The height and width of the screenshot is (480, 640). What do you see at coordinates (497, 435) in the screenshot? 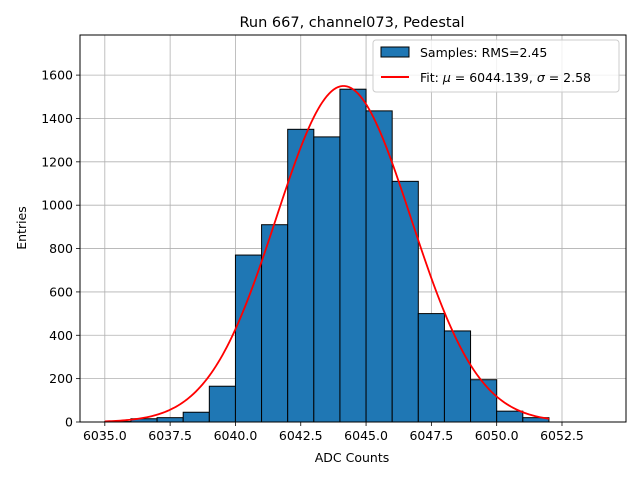
I see `x-tick-label: 6050.0` at bounding box center [497, 435].